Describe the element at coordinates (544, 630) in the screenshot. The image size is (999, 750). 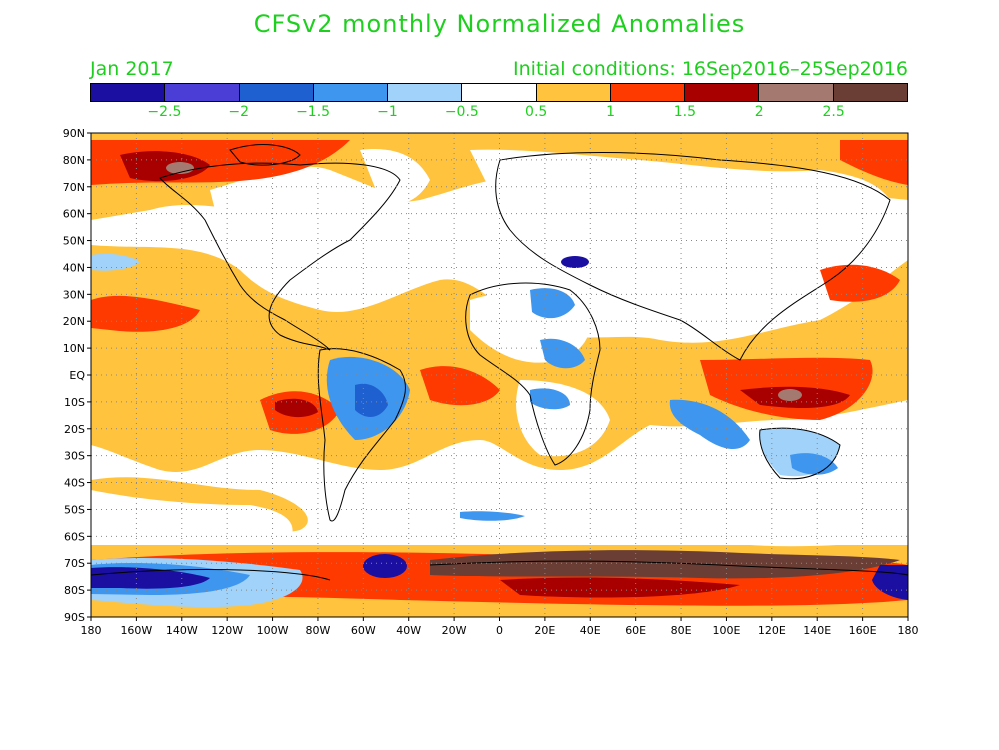
I see `lon-label: 20E` at that location.